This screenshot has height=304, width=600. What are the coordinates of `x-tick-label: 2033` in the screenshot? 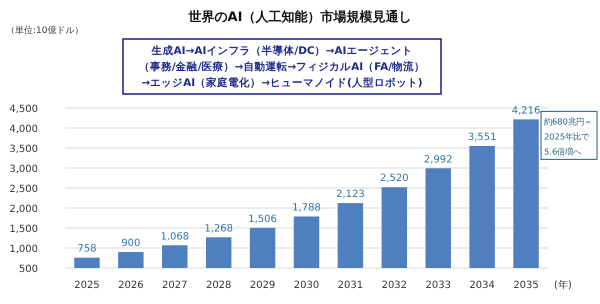 It's located at (438, 285).